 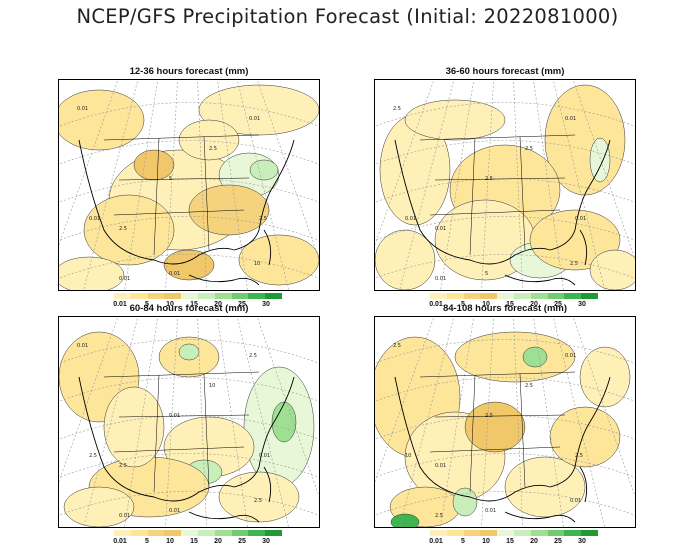 What do you see at coordinates (534, 304) in the screenshot?
I see `colorbar-label: 20` at bounding box center [534, 304].